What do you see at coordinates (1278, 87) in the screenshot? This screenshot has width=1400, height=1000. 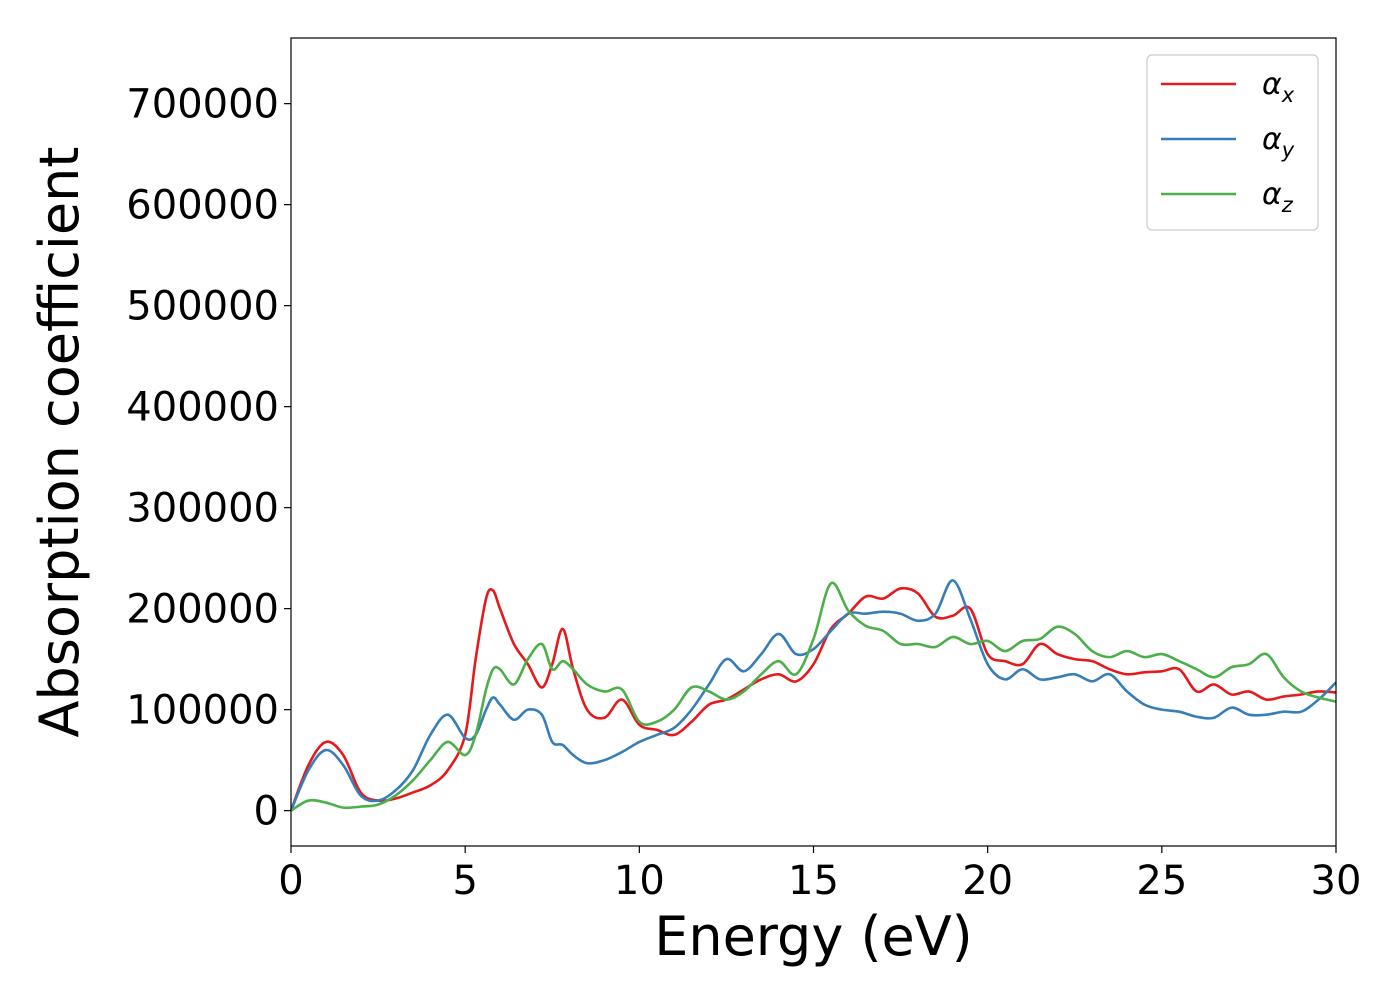 I see `legend-label-x: αx` at bounding box center [1278, 87].